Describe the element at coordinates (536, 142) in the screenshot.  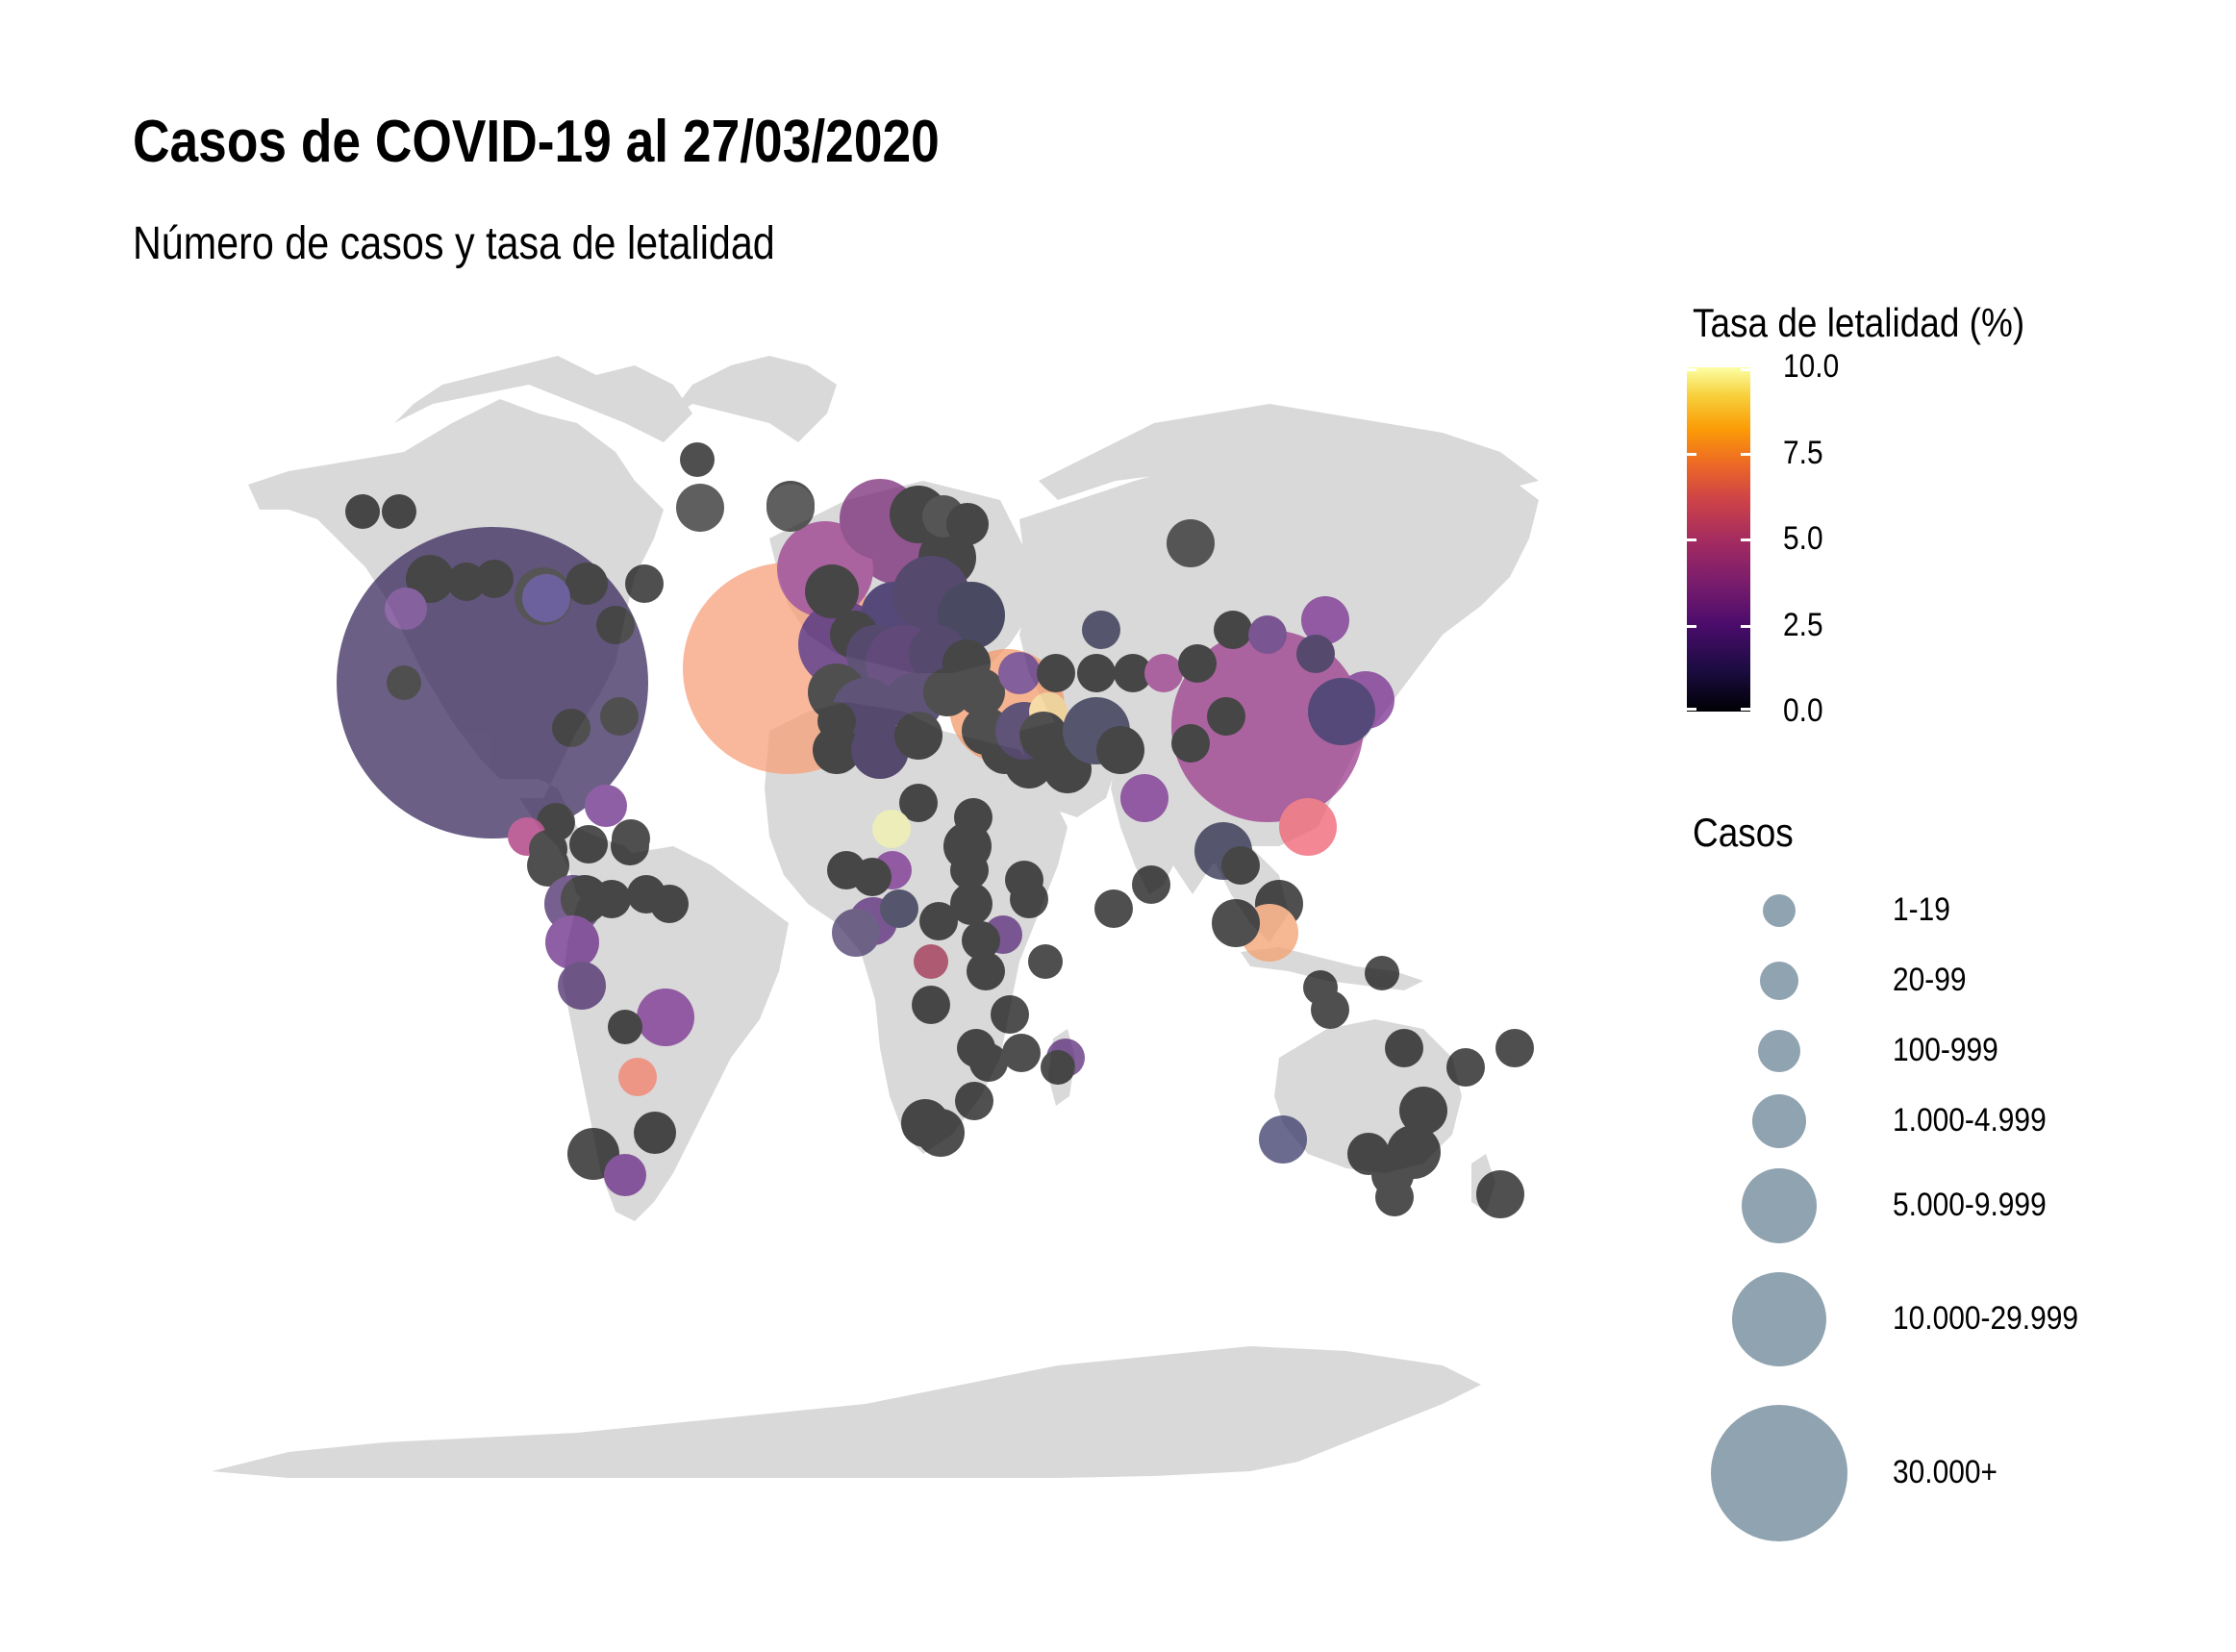
I see `chart-title: Casos de COVID-19 al 27/03/2020` at that location.